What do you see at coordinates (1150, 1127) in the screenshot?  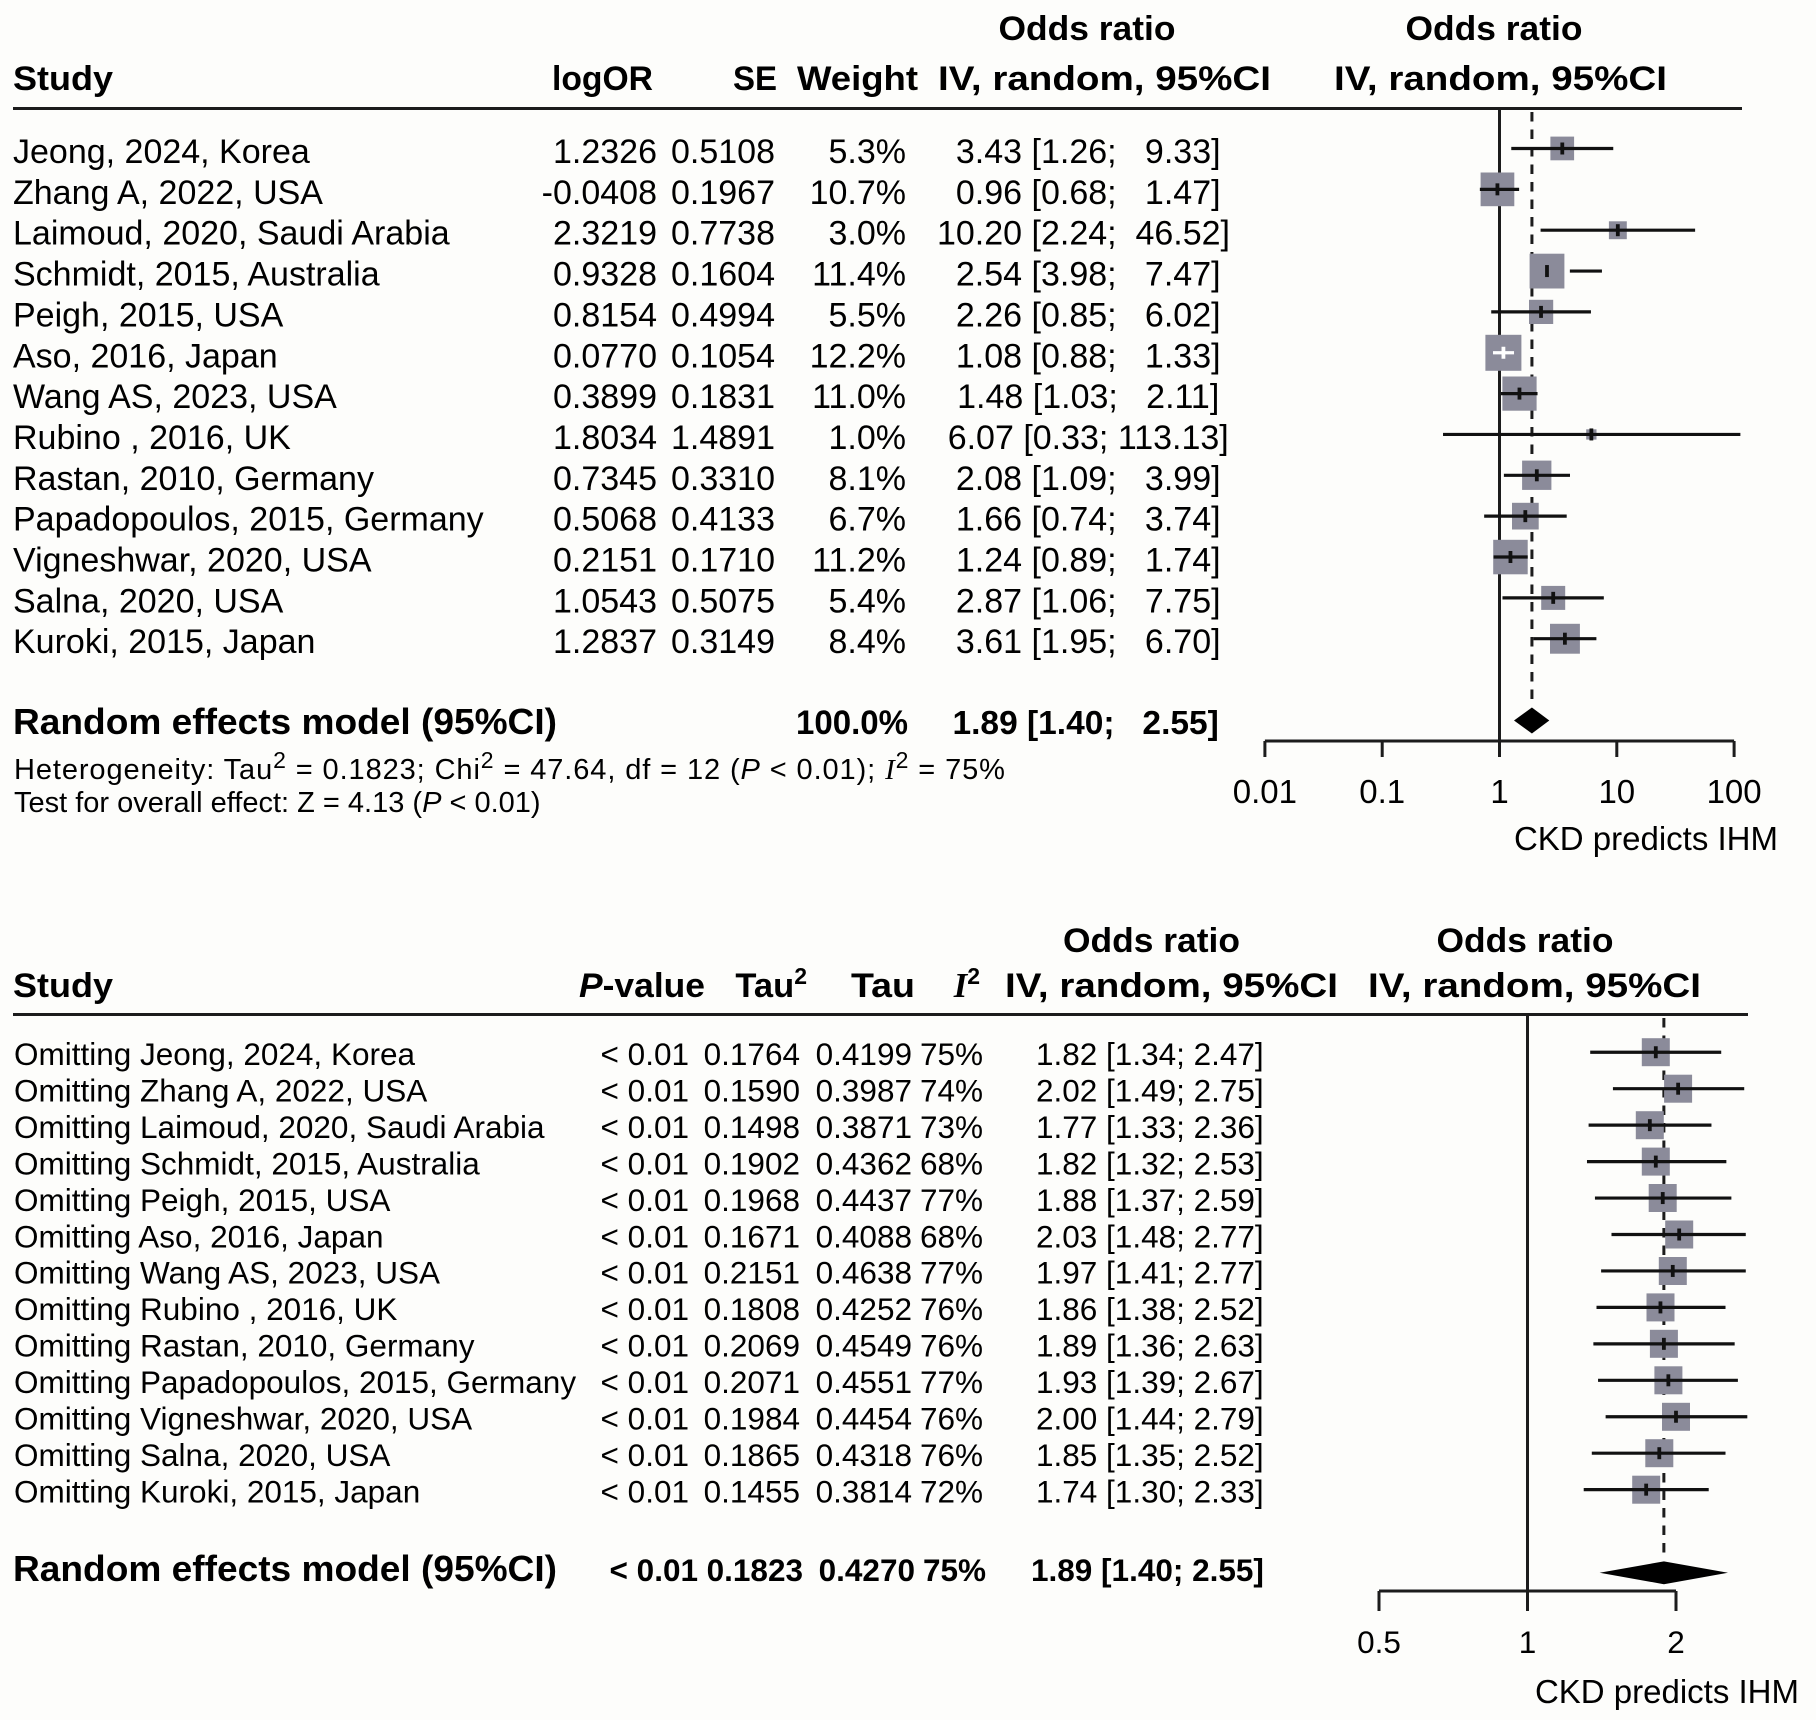 I see `svg-text: 1.77 [1.33; 2.36]` at bounding box center [1150, 1127].